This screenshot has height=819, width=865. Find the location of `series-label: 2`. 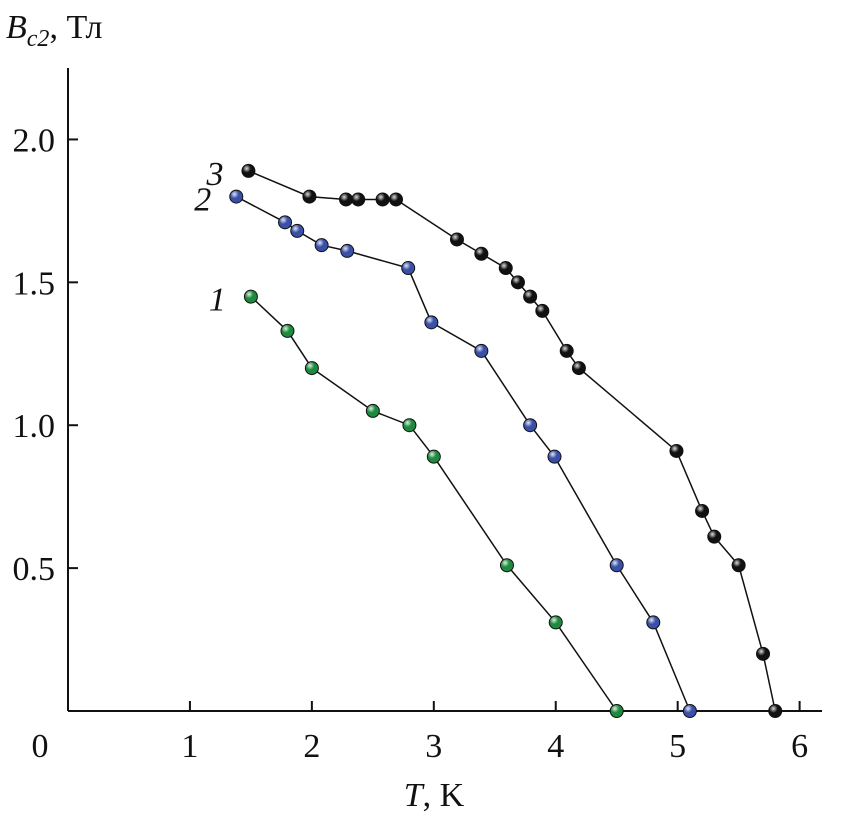

series-label: 2 is located at coordinates (202, 200).